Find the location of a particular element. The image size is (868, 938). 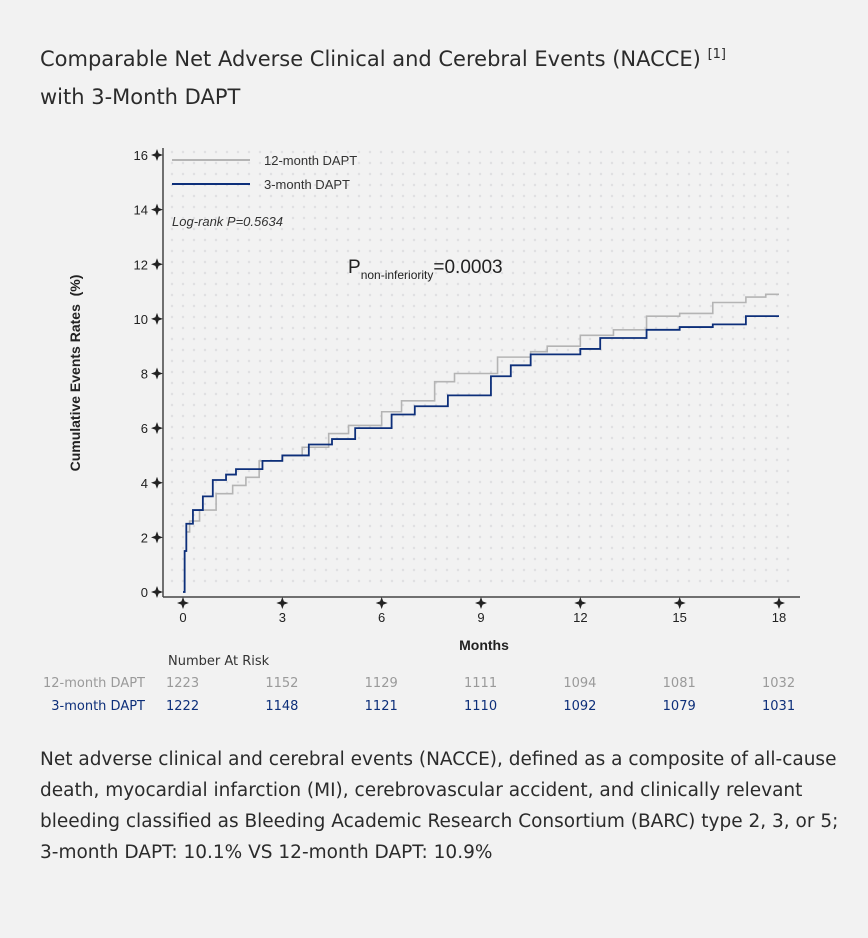

y-tick-label: 10 is located at coordinates (141, 319).